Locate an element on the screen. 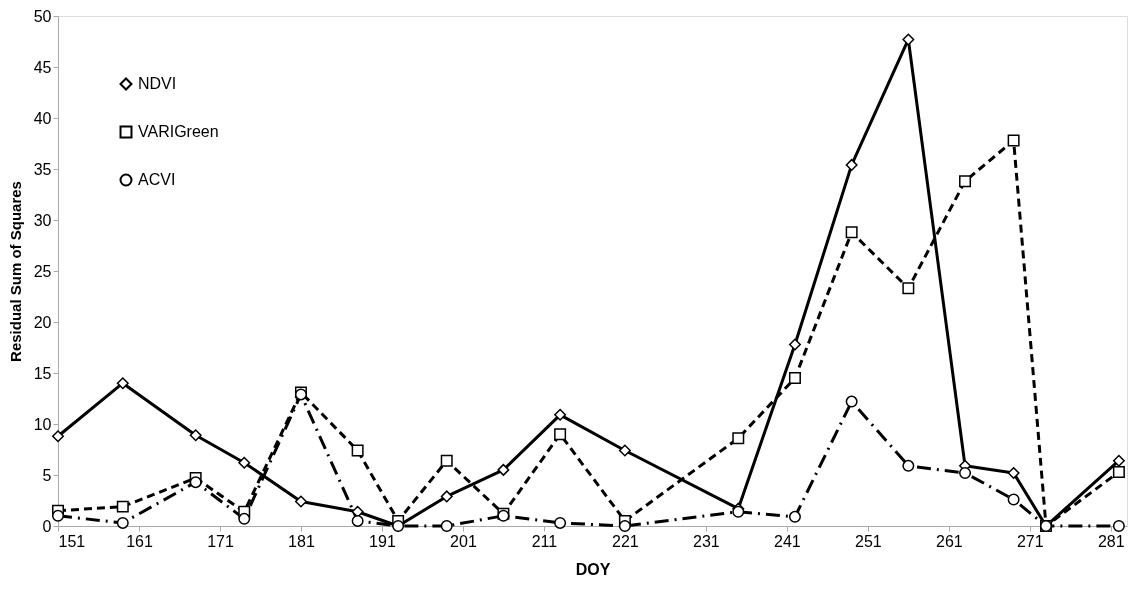 This screenshot has width=1142, height=592. x-tick-label: 281 is located at coordinates (1111, 541).